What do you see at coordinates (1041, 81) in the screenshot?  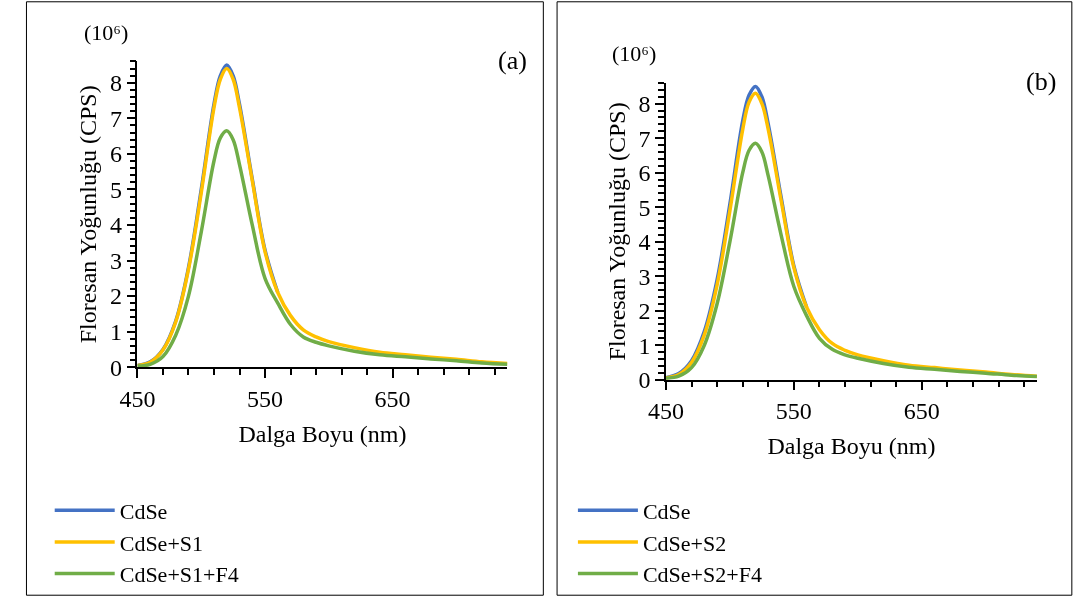 I see `annotation: (b)` at bounding box center [1041, 81].